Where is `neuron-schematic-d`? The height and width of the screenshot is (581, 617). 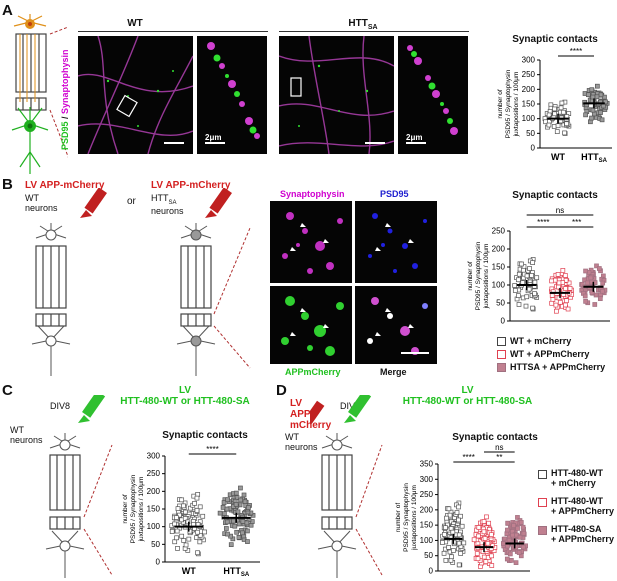
neuron-schematic-d is located at coordinates (346, 486).